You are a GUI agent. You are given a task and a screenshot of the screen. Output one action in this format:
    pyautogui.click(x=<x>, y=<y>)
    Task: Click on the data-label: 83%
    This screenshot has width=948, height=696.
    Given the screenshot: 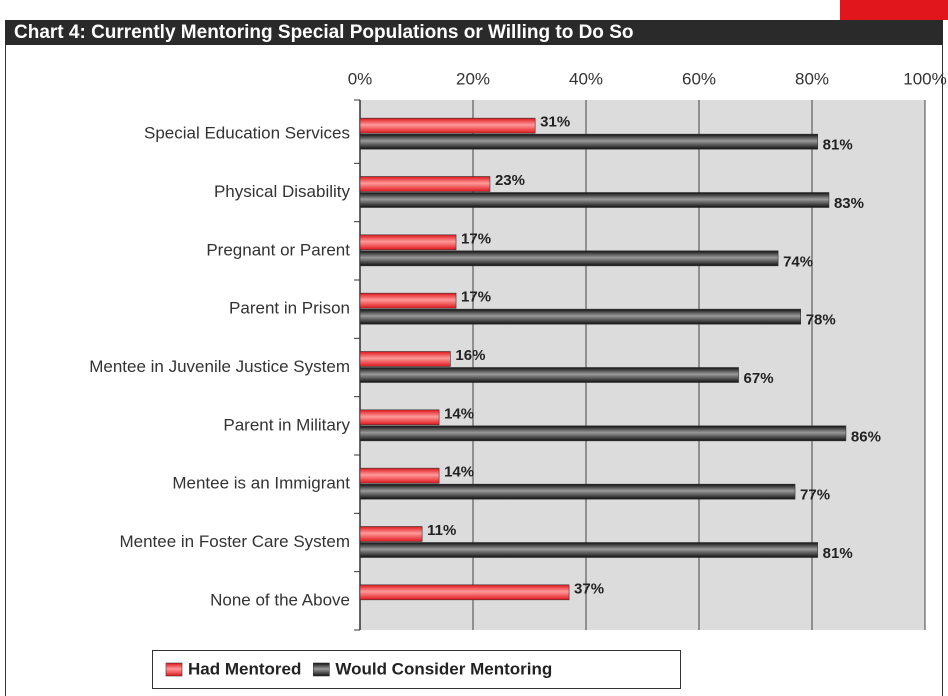 What is the action you would take?
    pyautogui.click(x=849, y=203)
    